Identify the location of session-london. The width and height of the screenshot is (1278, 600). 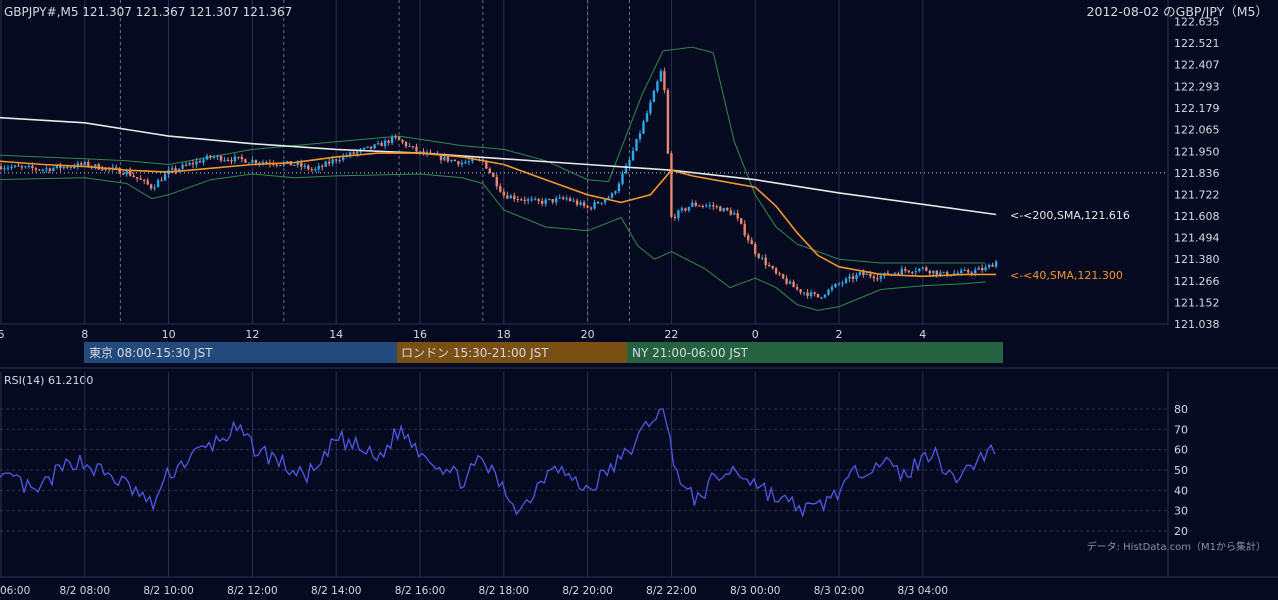
(512, 352).